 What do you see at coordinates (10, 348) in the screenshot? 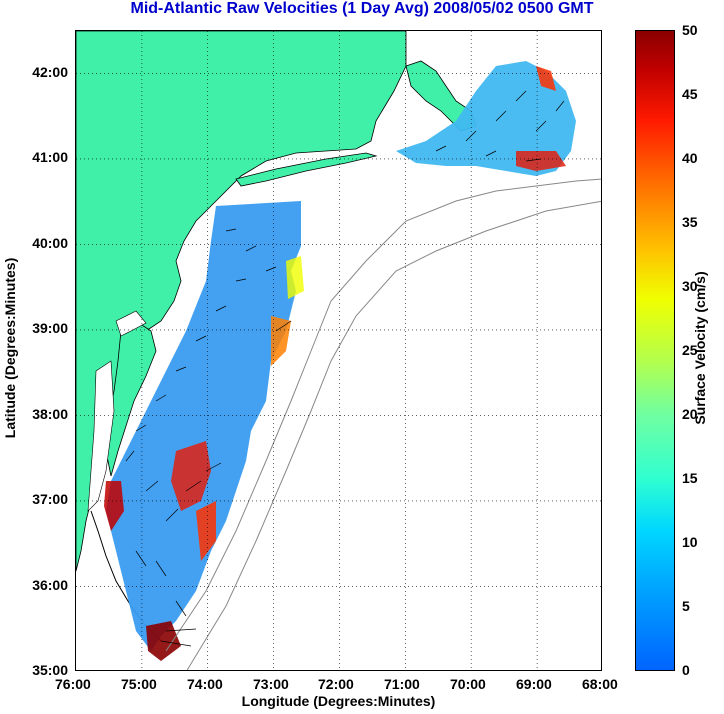
I see `y-axis-title: Latitude (Degrees:Minutes)` at bounding box center [10, 348].